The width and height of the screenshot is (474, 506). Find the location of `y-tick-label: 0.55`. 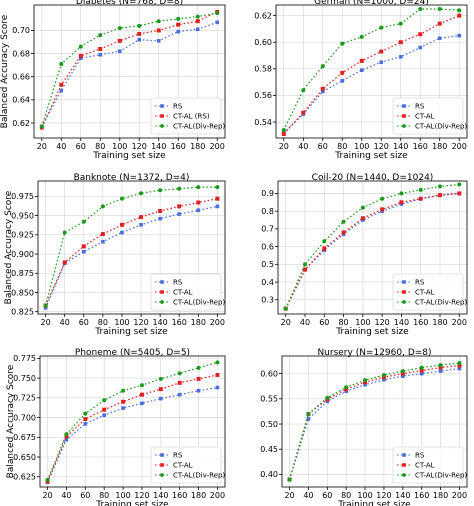

y-tick-label: 0.55 is located at coordinates (269, 399).